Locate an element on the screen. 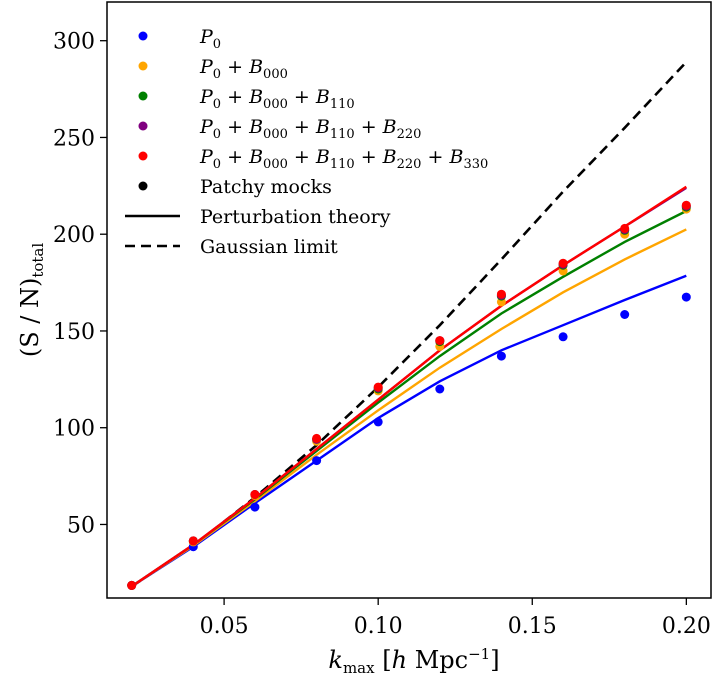 This screenshot has width=723, height=686. x-tick-label: 0.15 is located at coordinates (532, 626).